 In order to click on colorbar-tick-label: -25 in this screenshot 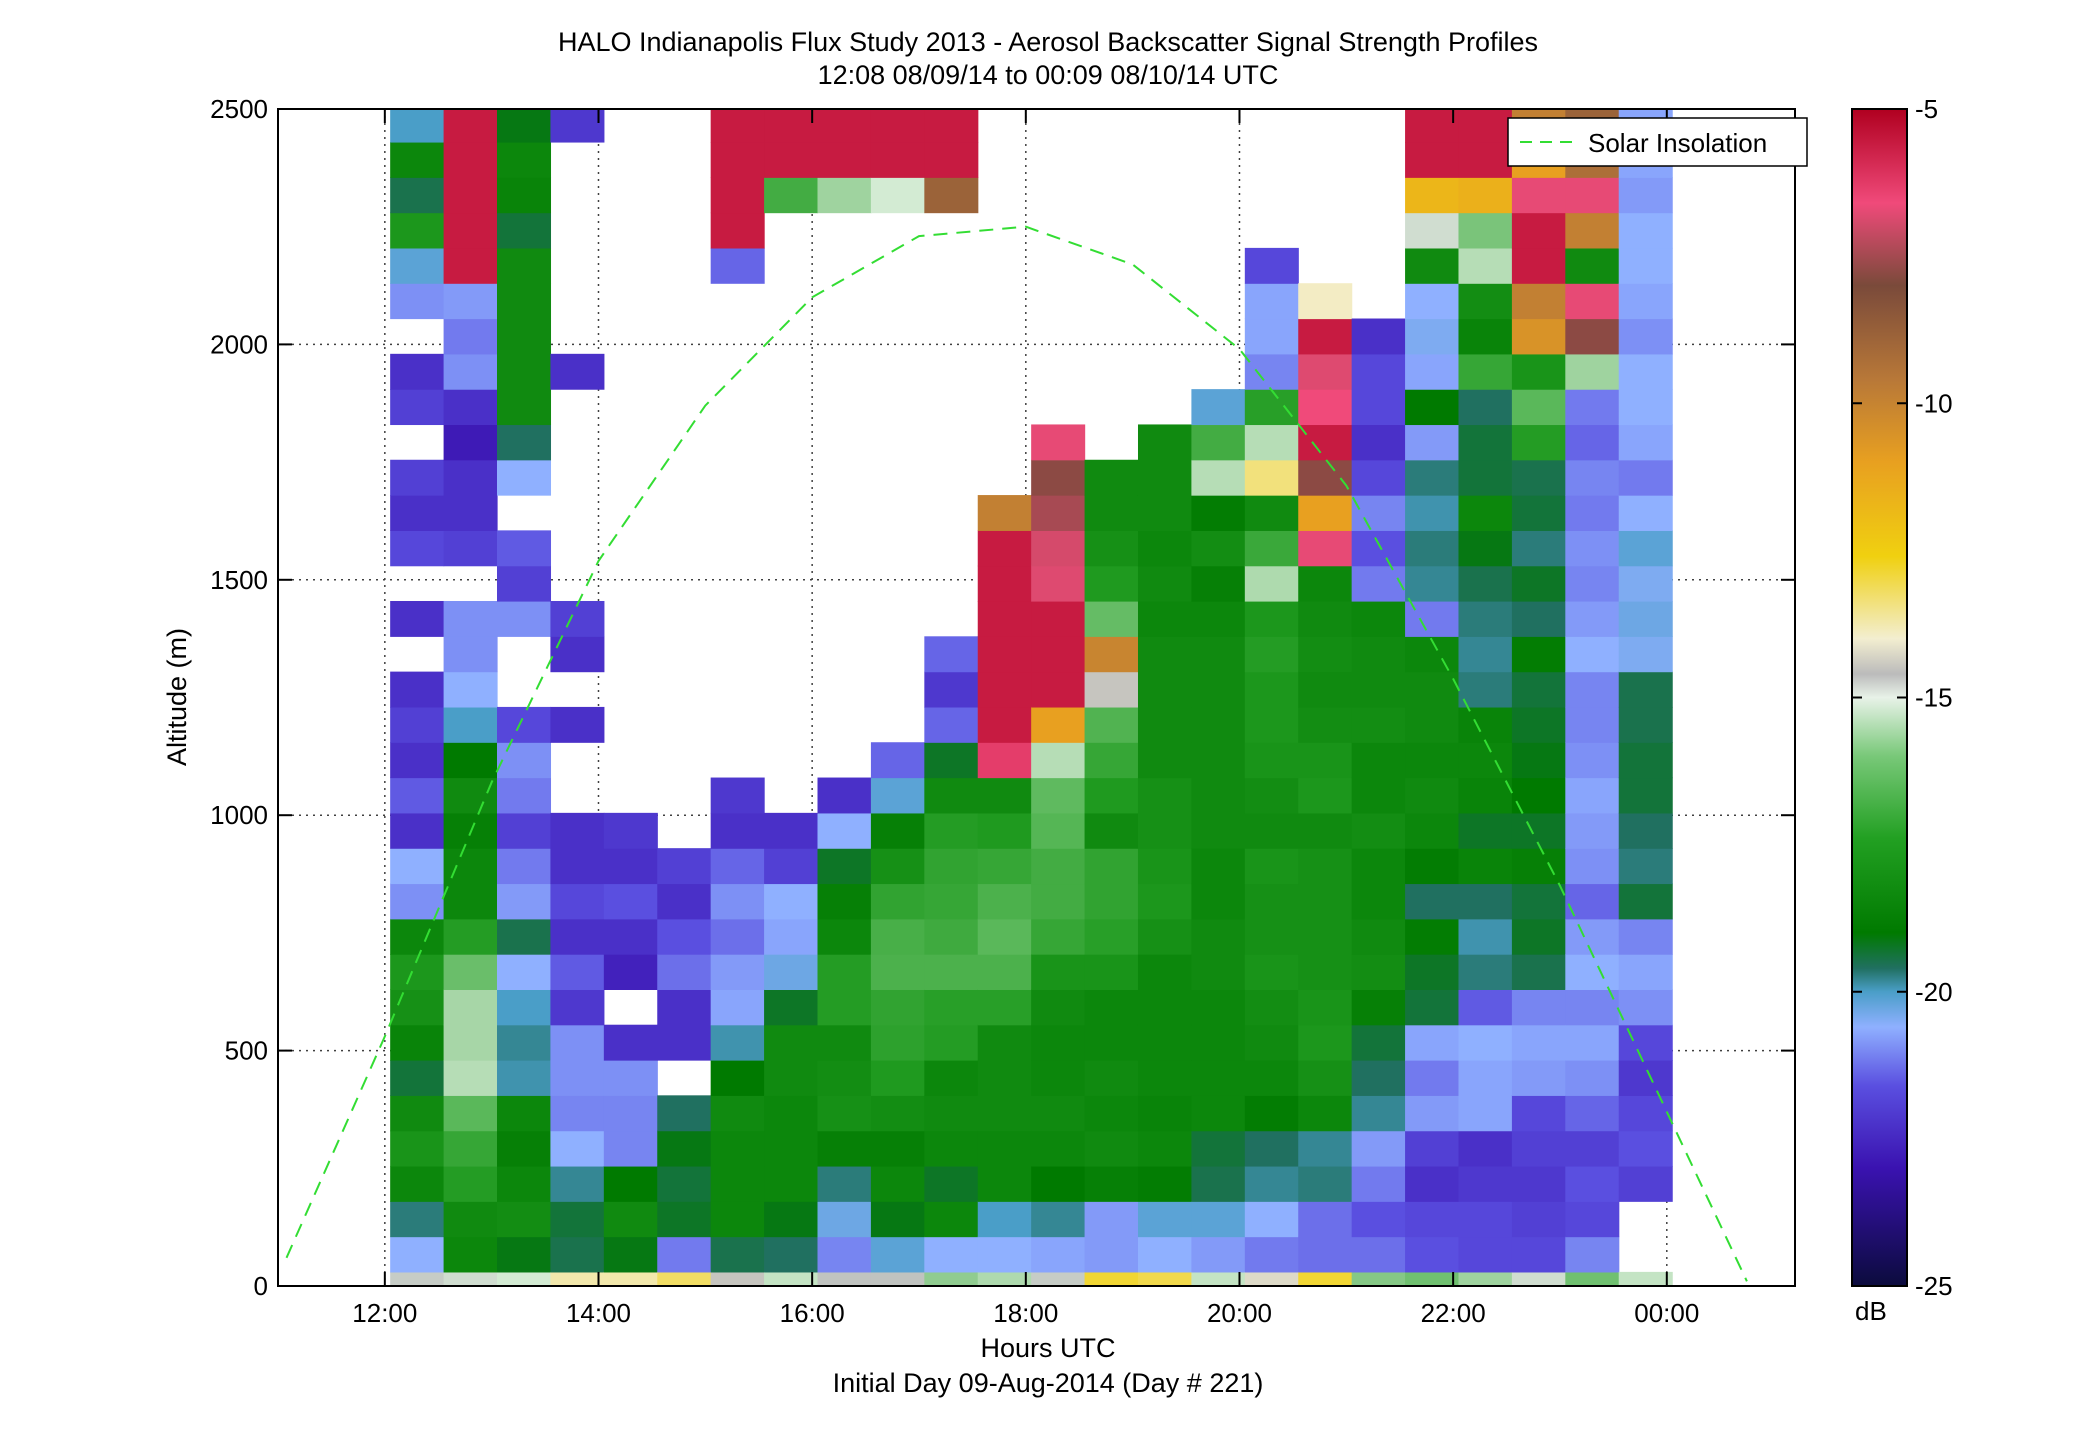, I will do `click(1934, 1286)`.